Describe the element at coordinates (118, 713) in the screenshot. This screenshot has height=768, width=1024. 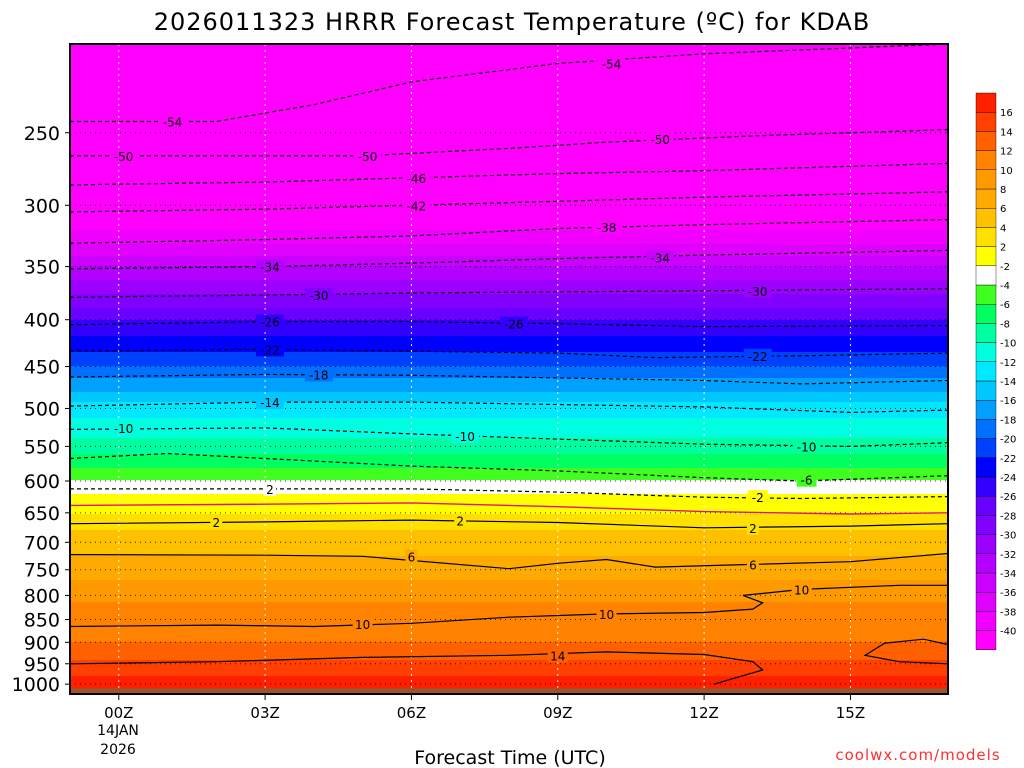
I see `x-tick-label: 00Z` at that location.